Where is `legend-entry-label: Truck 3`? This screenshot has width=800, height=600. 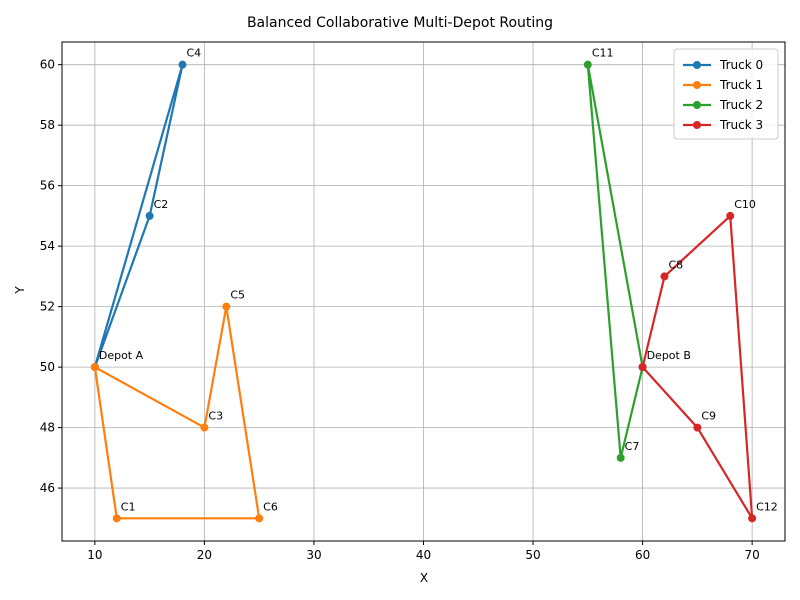
legend-entry-label: Truck 3 is located at coordinates (741, 125).